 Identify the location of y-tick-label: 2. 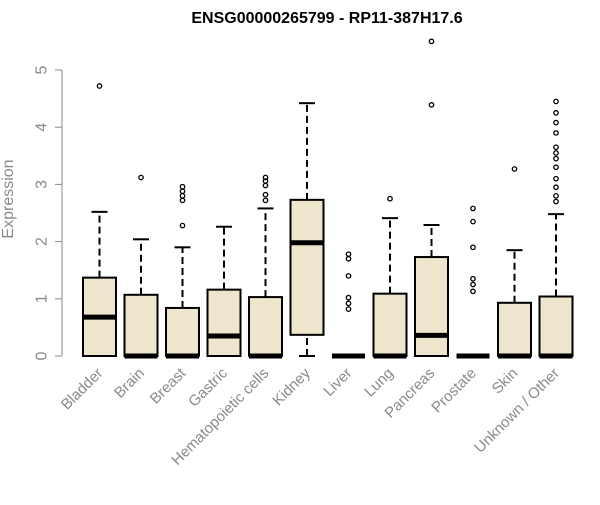
(42, 241).